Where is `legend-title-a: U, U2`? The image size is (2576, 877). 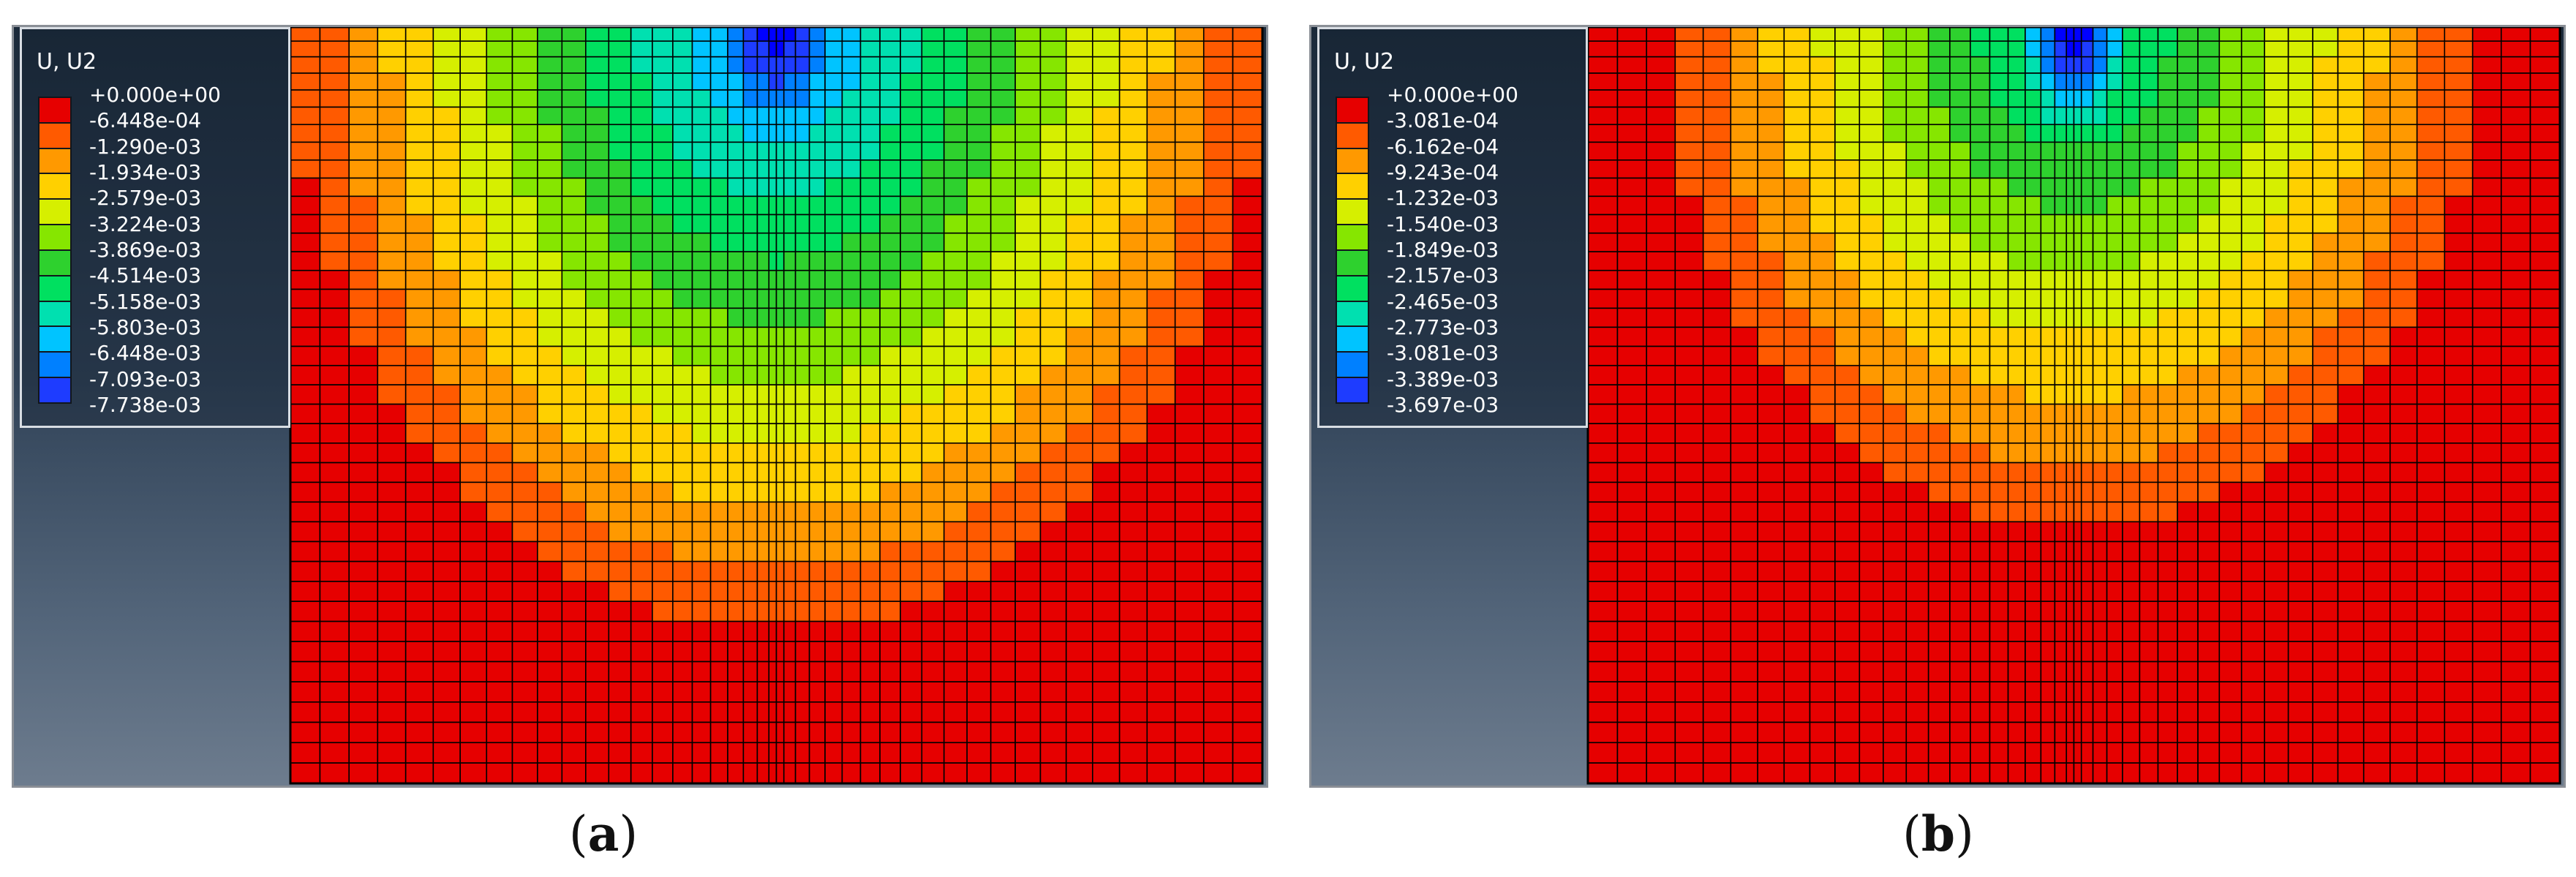
legend-title-a: U, U2 is located at coordinates (67, 62).